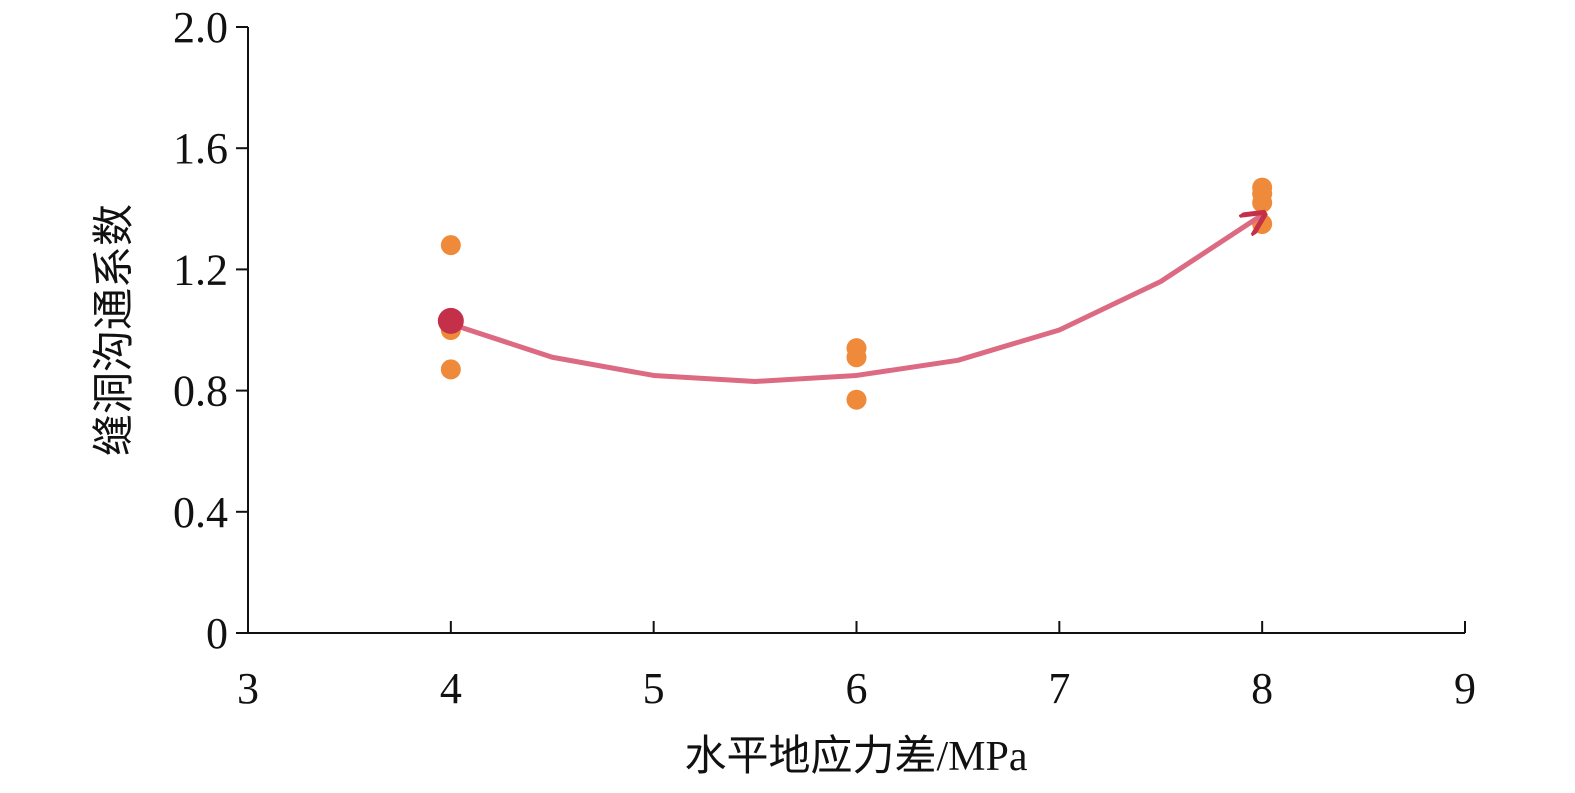 This screenshot has height=793, width=1575. Describe the element at coordinates (200, 512) in the screenshot. I see `y-tick-label: 0.4` at that location.